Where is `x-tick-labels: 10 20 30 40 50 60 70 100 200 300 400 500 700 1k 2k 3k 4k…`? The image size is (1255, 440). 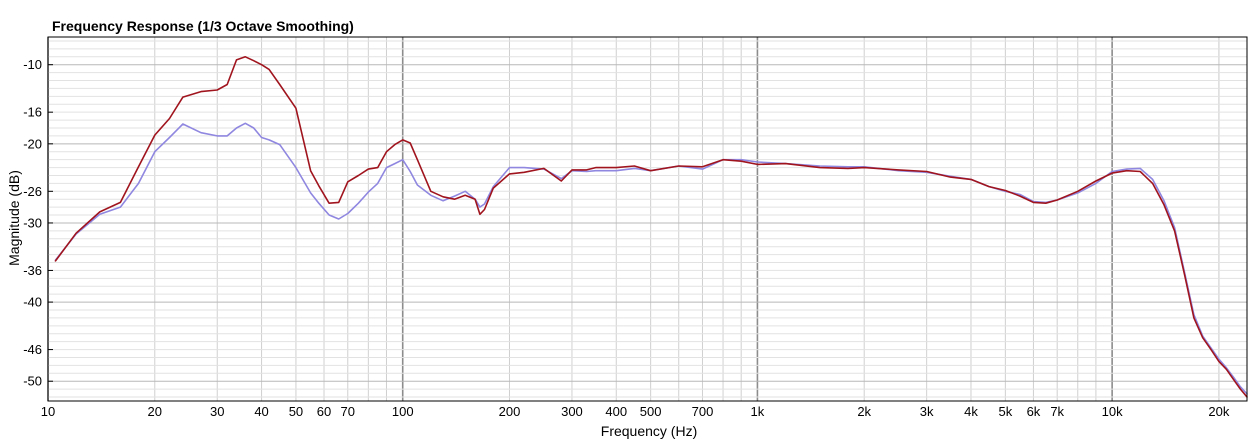
x-tick-labels: 10 20 30 40 50 60 70 100 200 300 400 500 700 1k 2k 3k 4k… is located at coordinates (635, 411).